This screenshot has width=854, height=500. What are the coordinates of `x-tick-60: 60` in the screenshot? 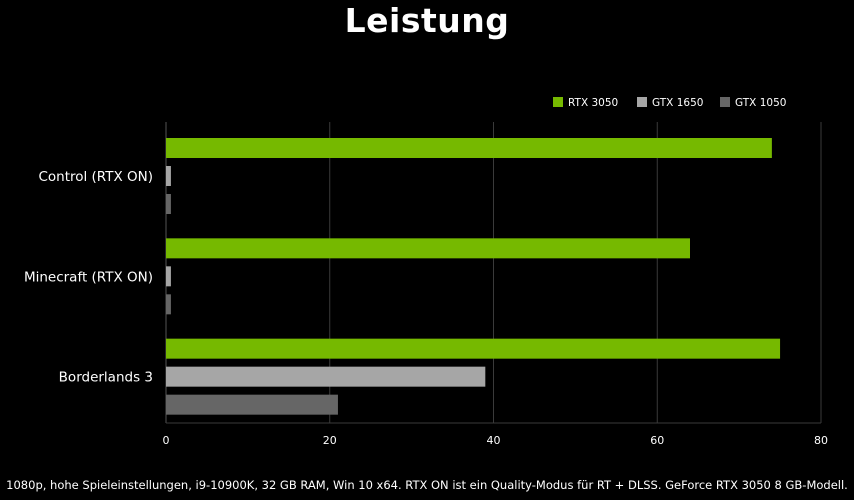 It's located at (657, 440).